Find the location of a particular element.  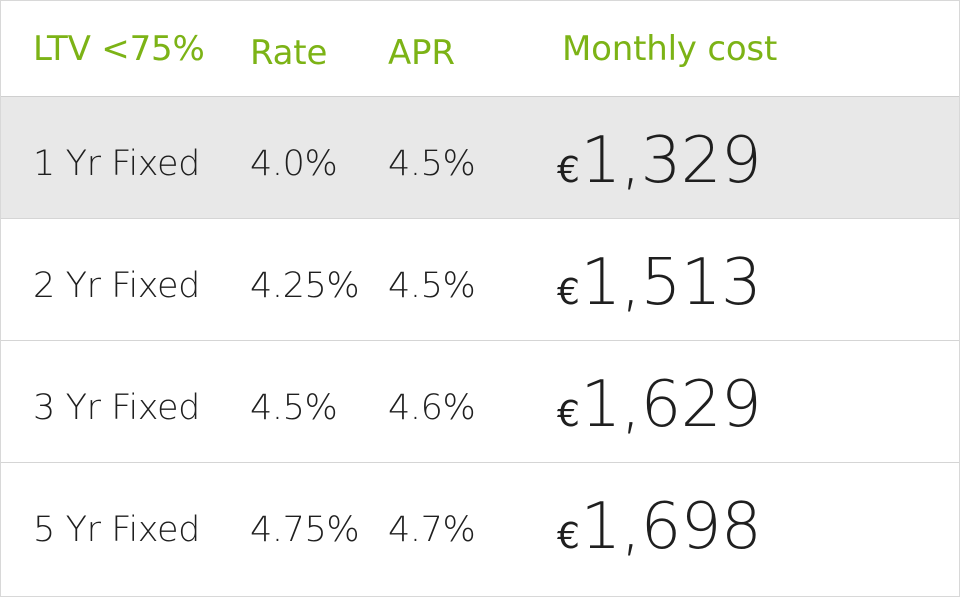

term-cell: 1 Yr Fixed is located at coordinates (116, 164).